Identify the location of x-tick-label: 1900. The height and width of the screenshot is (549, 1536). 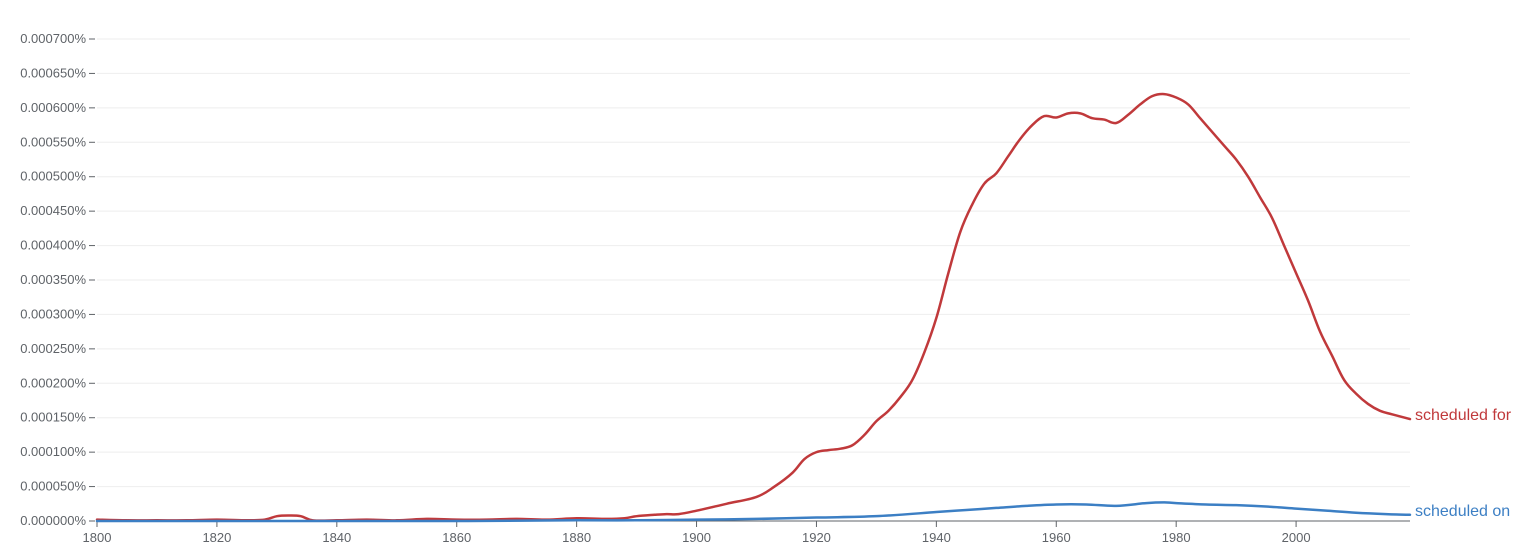
(696, 537).